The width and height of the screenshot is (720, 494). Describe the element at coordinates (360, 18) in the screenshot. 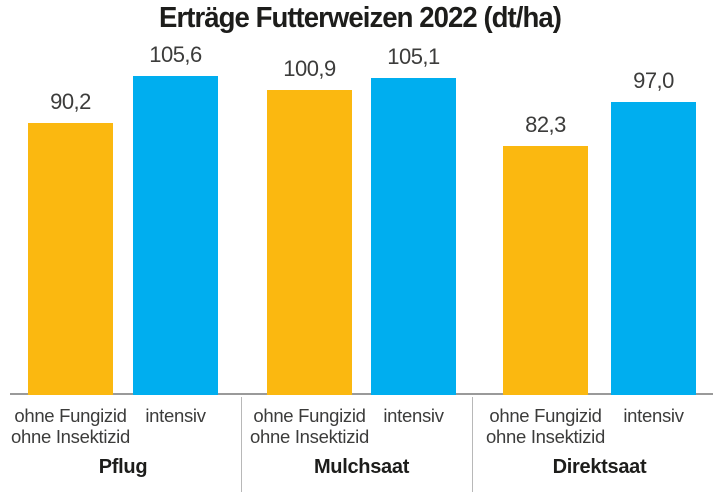

I see `chart-title: Erträge Futterweizen 2022 (dt/ha)` at that location.